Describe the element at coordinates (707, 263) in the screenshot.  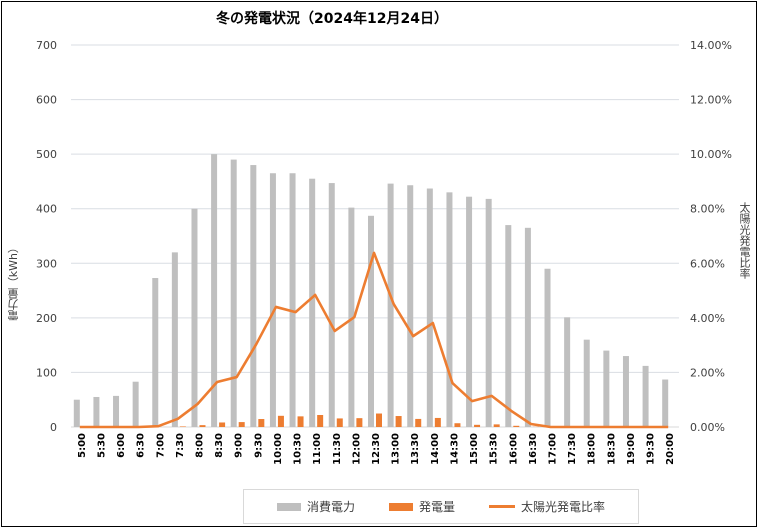
I see `y-tick-right: 6.00%` at that location.